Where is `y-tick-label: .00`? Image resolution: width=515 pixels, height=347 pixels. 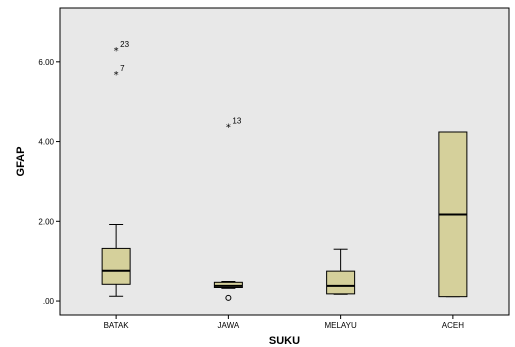 y-tick-label: .00 is located at coordinates (49, 301).